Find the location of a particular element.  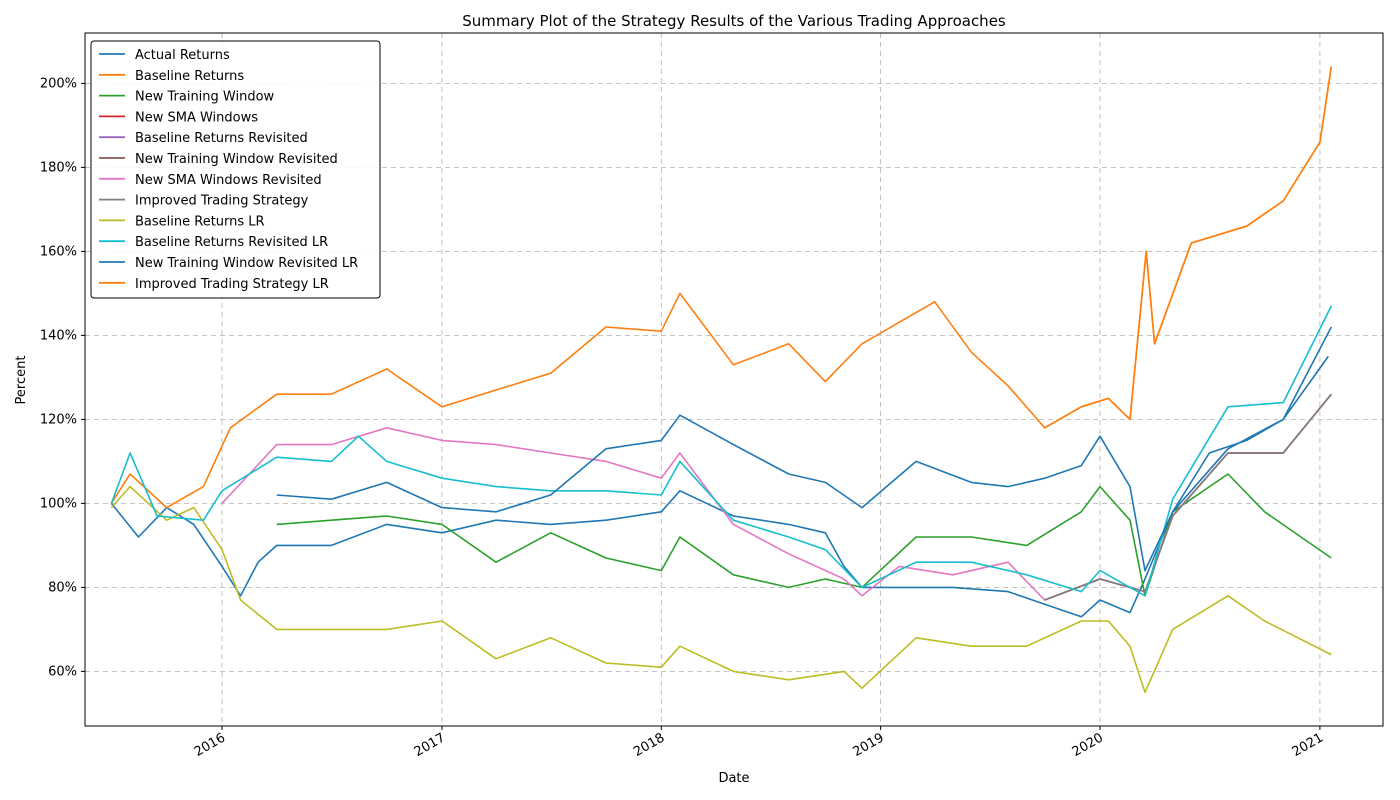

y-tick-label: 160% is located at coordinates (58, 251).